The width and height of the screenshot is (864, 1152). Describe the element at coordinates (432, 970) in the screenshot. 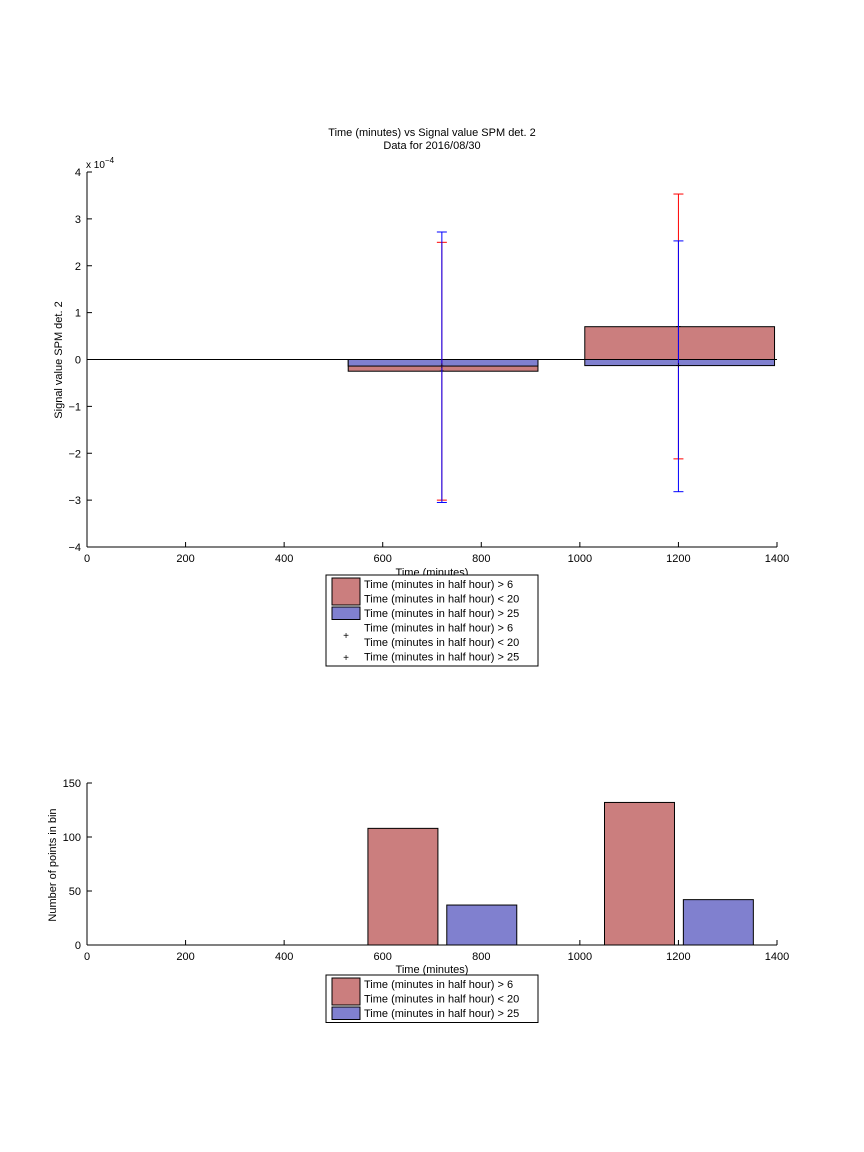

I see `x-axis-label: Time (minutes)` at that location.